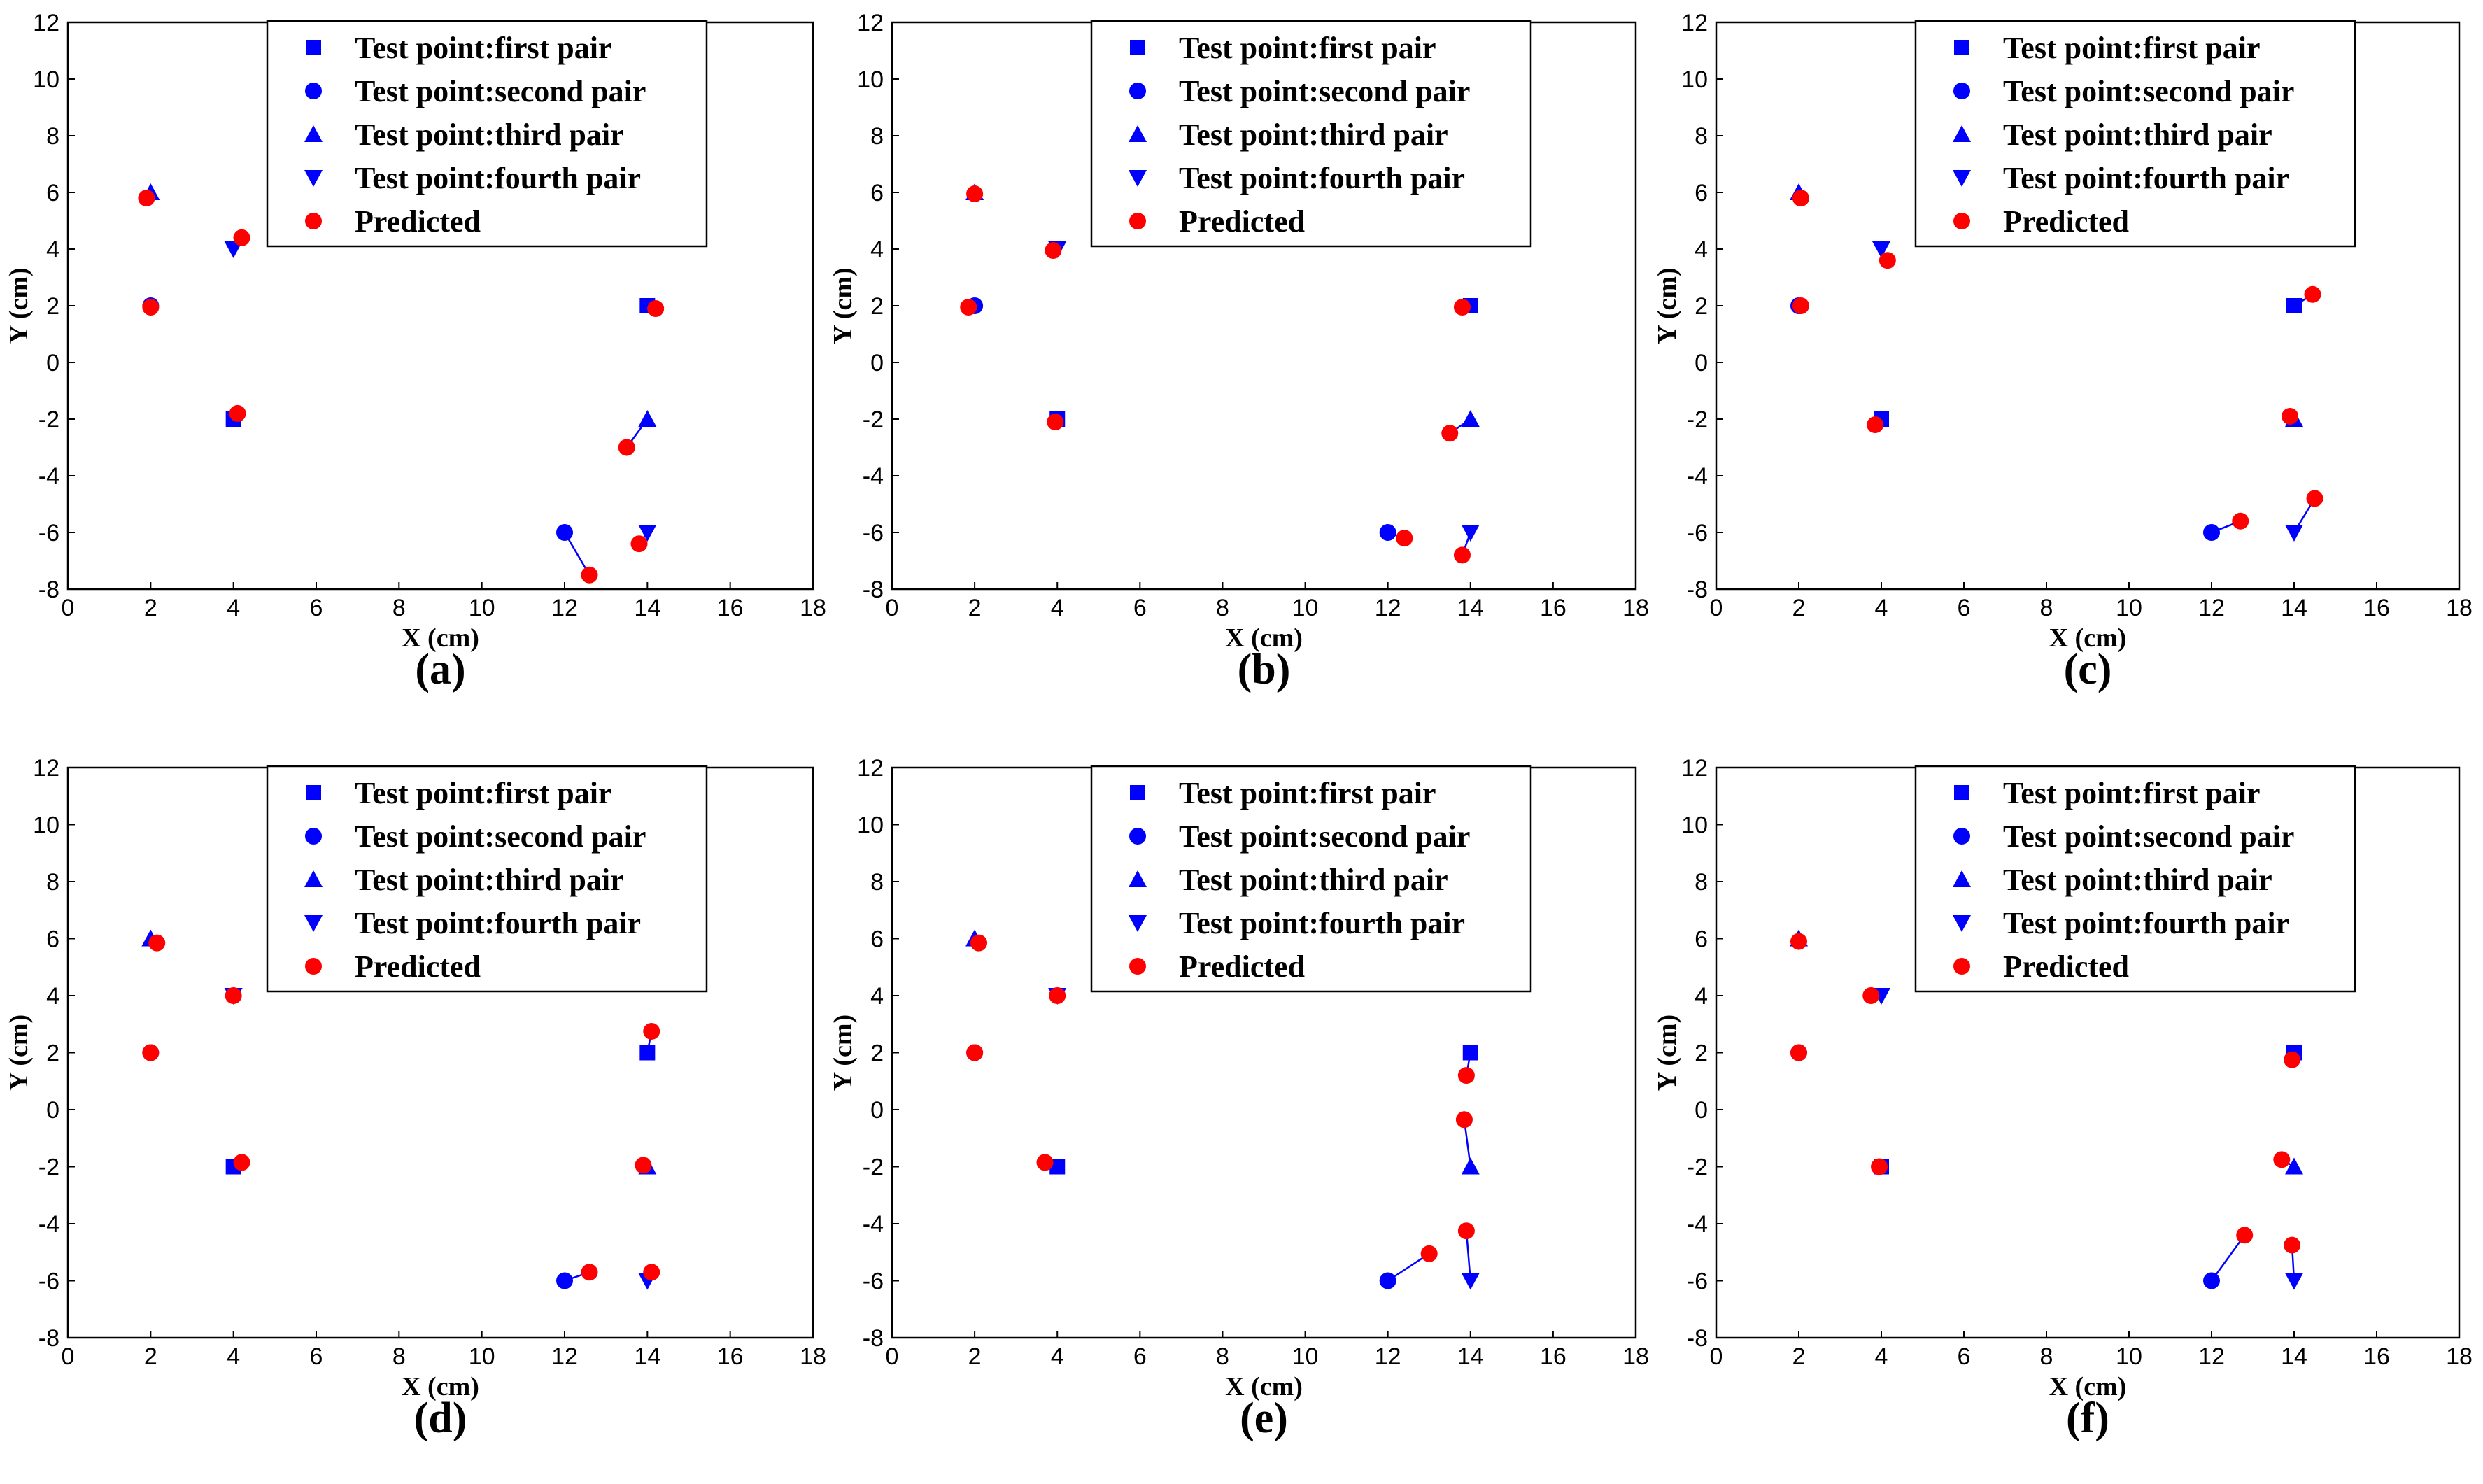  I want to click on x-tick-label: 8, so click(1222, 1356).